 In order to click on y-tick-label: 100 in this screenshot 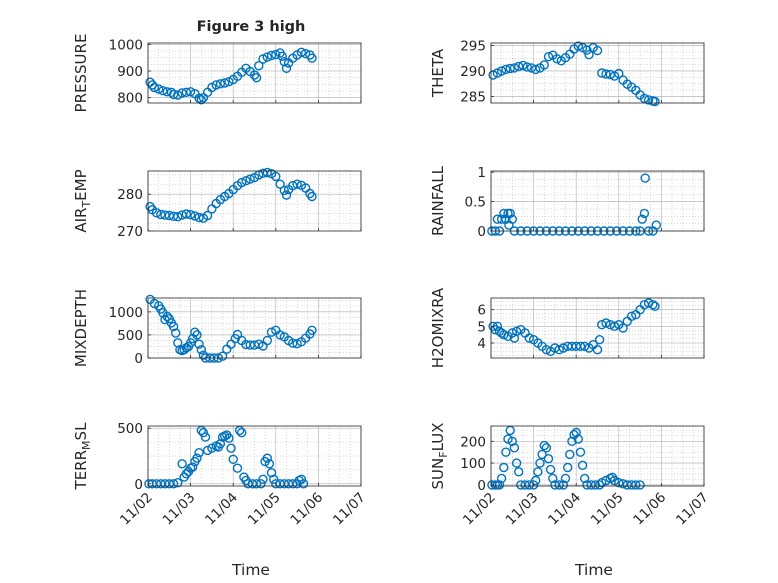, I will do `click(473, 464)`.